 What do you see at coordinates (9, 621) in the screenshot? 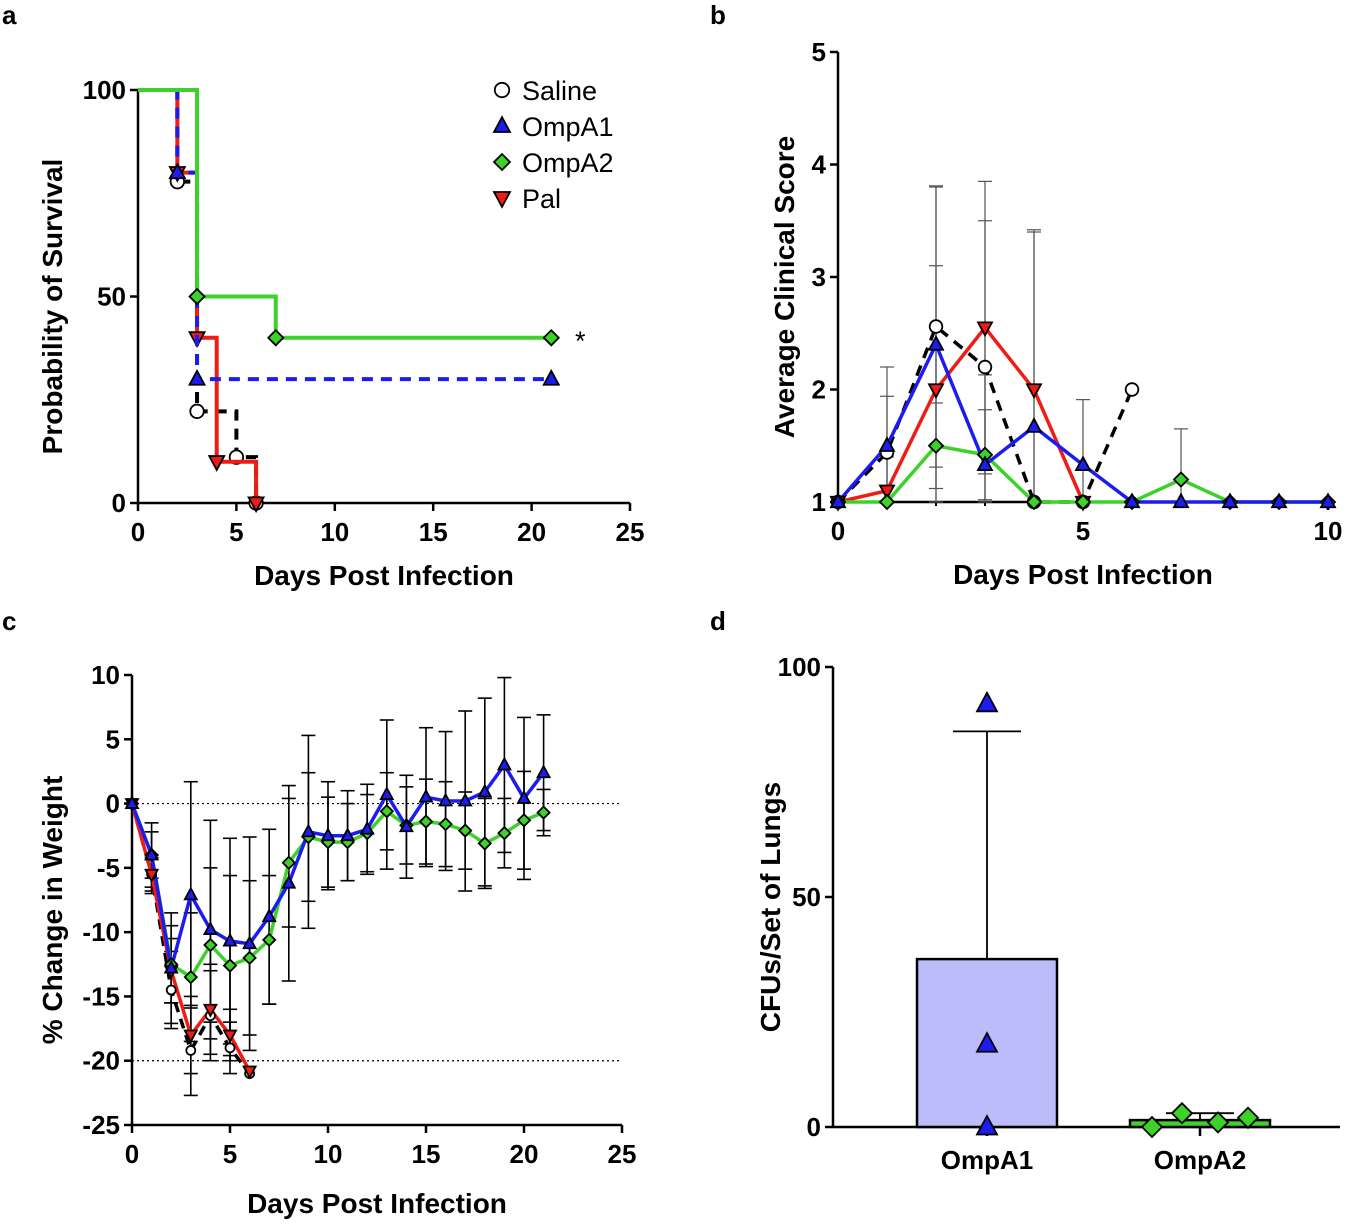
I see `panel-letter-c: c` at bounding box center [9, 621].